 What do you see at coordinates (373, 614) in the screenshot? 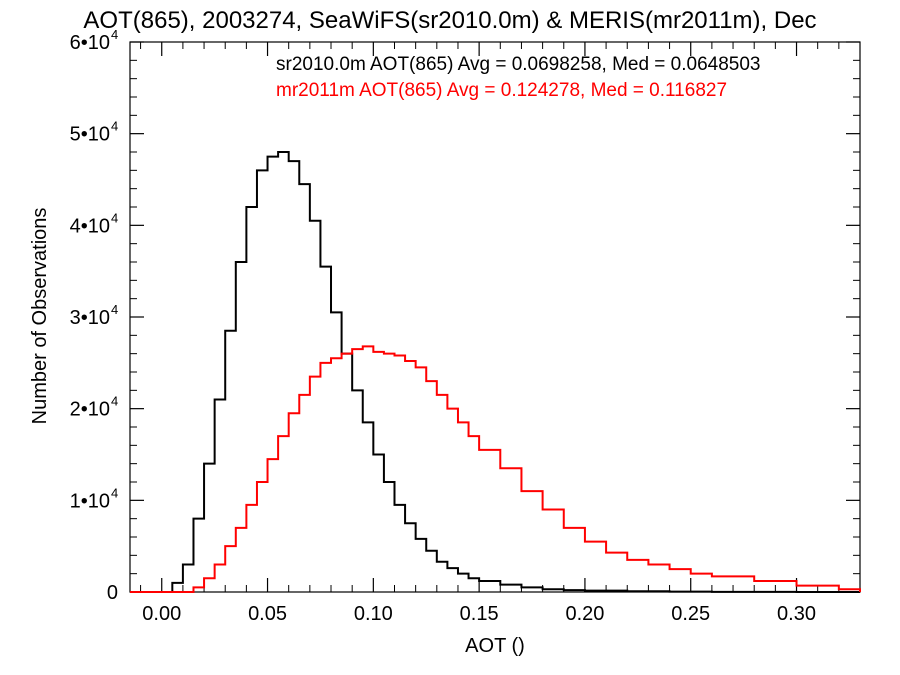
I see `x-tick-label: 0.10` at bounding box center [373, 614].